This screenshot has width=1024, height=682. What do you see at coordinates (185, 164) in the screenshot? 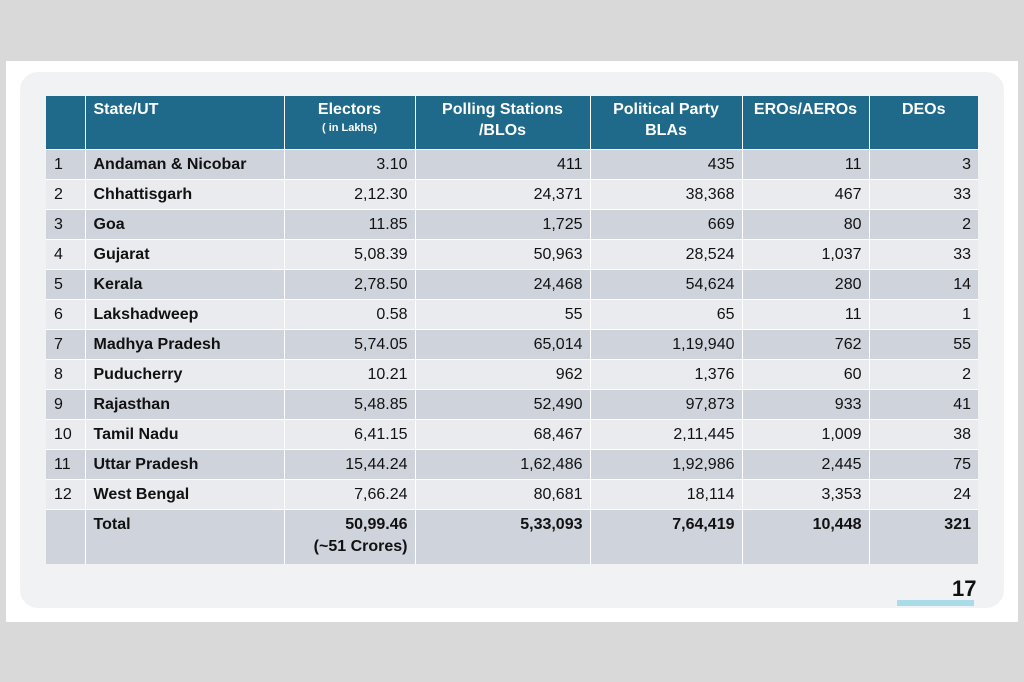
I see `cell-state: Andaman & Nicobar` at bounding box center [185, 164].